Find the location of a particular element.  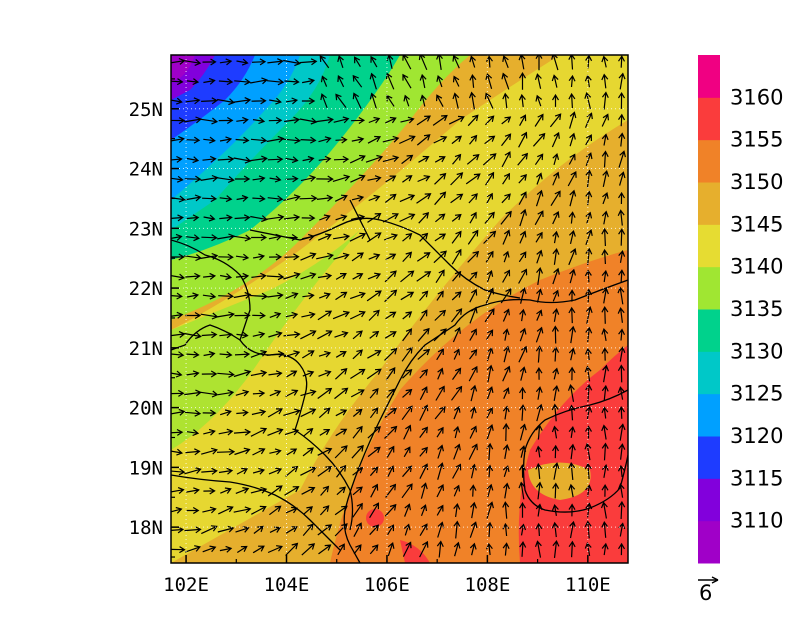

colorbar-label-1: 3155 is located at coordinates (756, 140).